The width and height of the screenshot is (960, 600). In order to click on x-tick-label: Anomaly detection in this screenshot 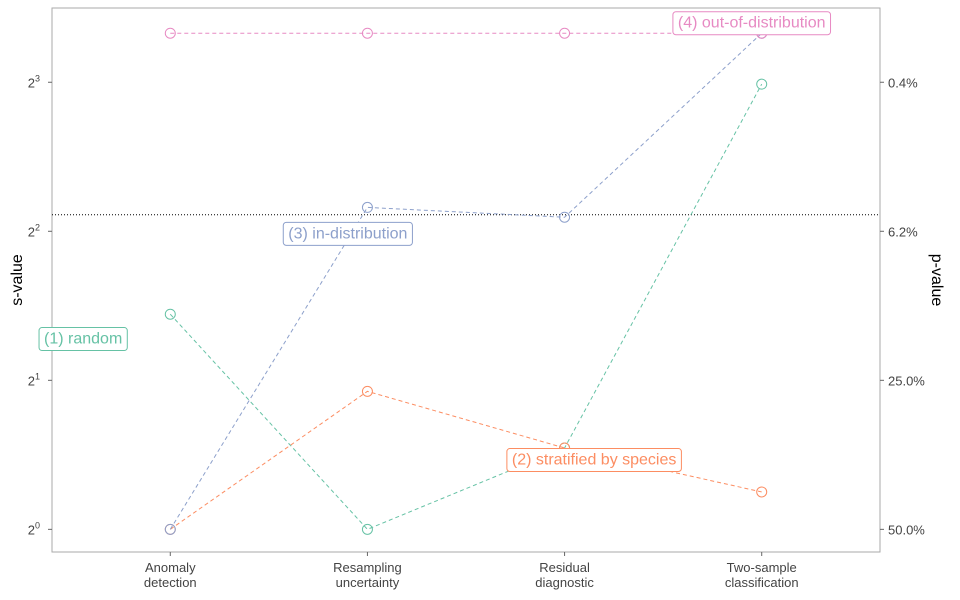, I will do `click(170, 575)`.